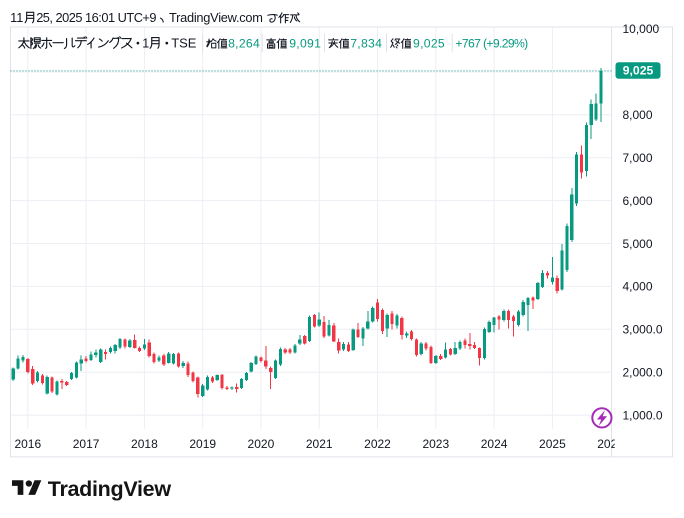 This screenshot has height=518, width=684. I want to click on svg-text: 5,000, so click(638, 244).